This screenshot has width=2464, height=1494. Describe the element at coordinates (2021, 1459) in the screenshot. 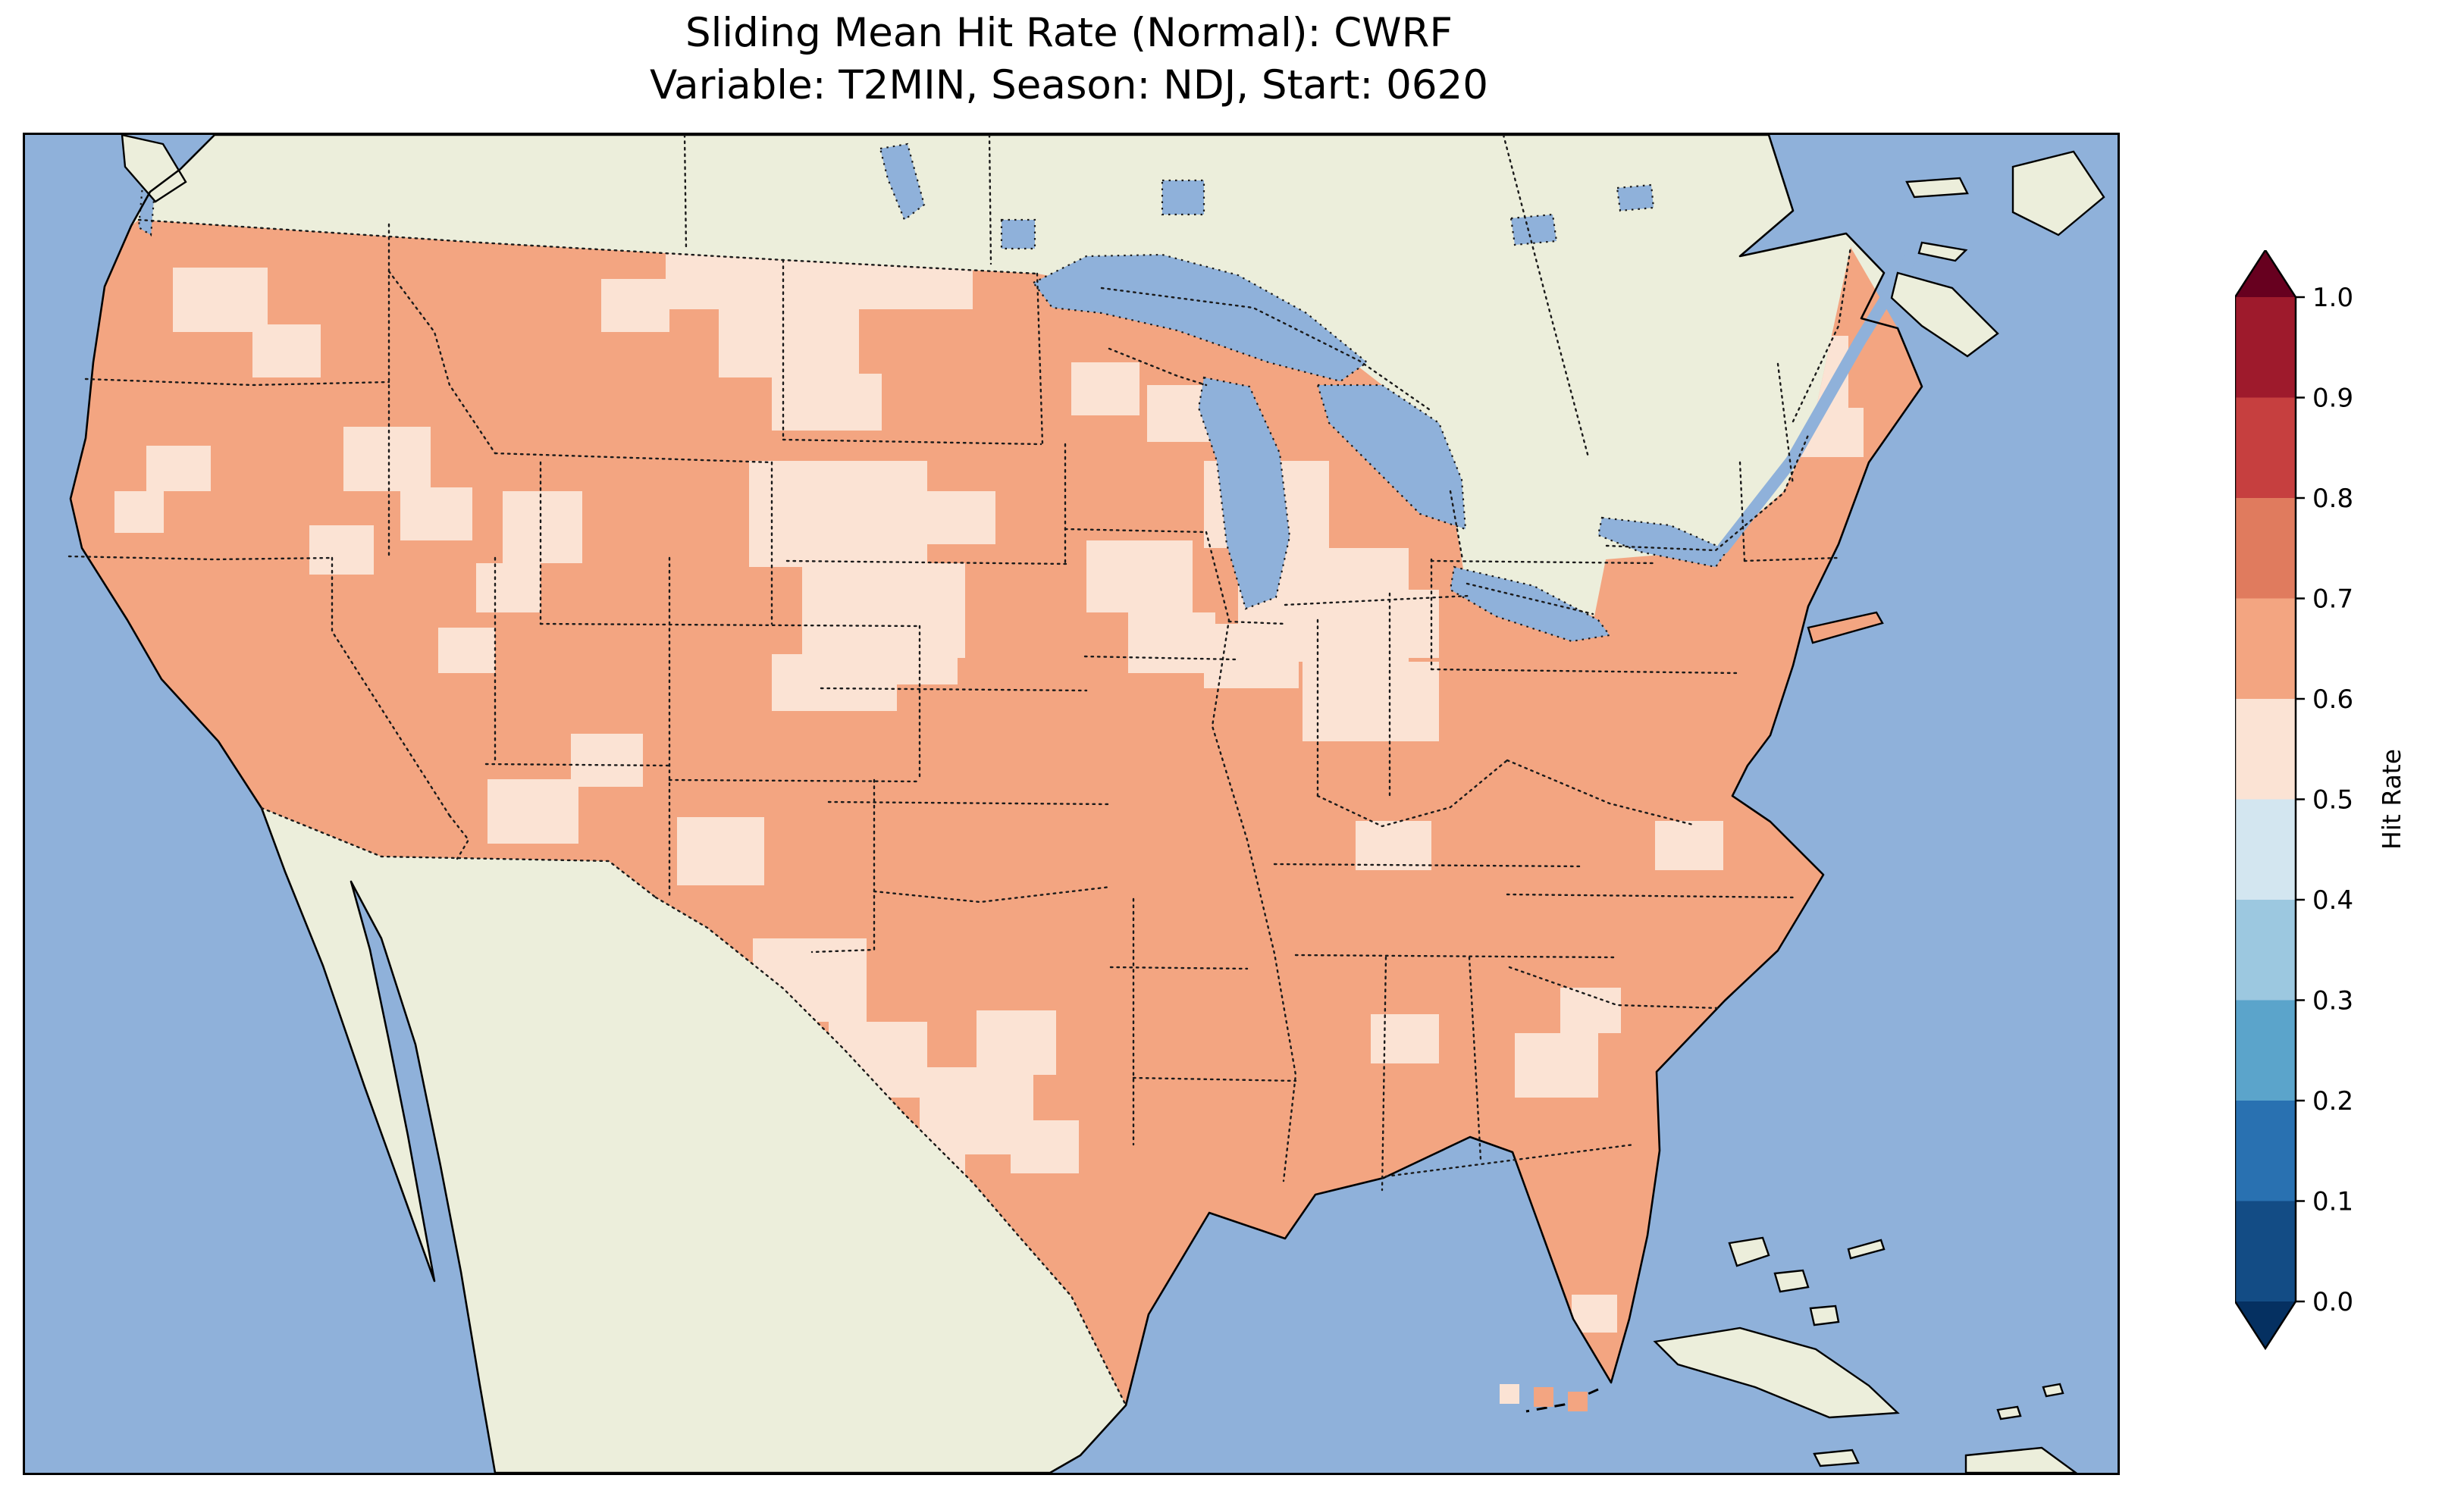

I see `hispaniola` at that location.